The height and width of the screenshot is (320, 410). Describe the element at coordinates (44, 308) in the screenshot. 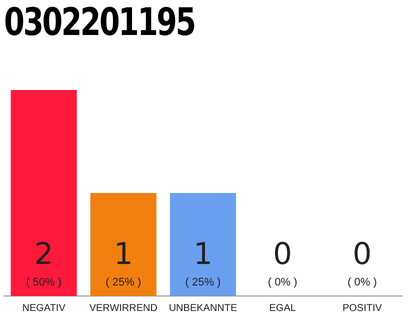

I see `x-tick-label: NEGATIV` at that location.